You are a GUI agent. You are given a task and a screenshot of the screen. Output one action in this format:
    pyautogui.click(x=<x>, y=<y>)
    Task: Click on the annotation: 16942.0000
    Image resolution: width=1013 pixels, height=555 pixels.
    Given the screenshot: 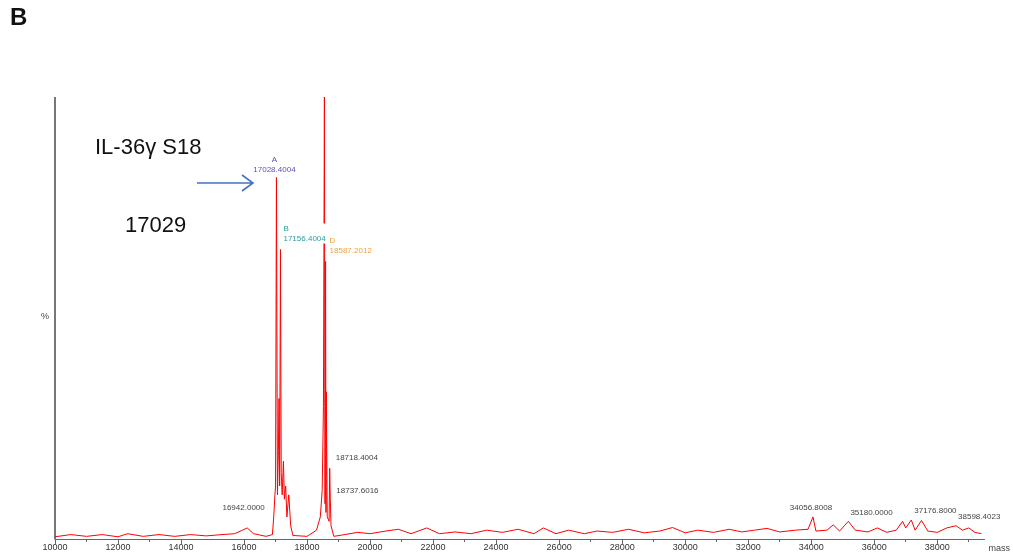 What is the action you would take?
    pyautogui.click(x=244, y=508)
    